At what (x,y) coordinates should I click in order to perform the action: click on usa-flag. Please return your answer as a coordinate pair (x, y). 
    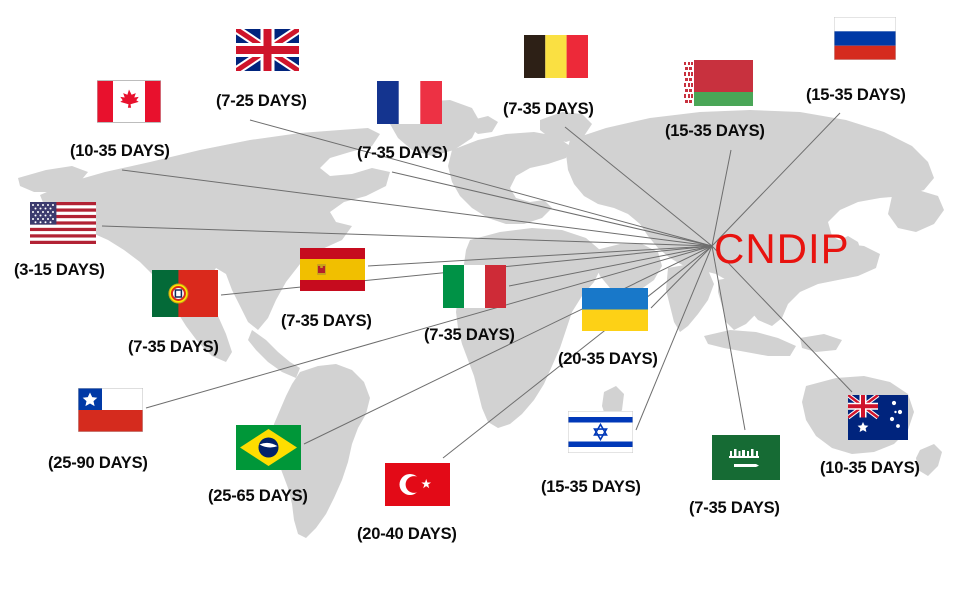
    Looking at the image, I should click on (63, 223).